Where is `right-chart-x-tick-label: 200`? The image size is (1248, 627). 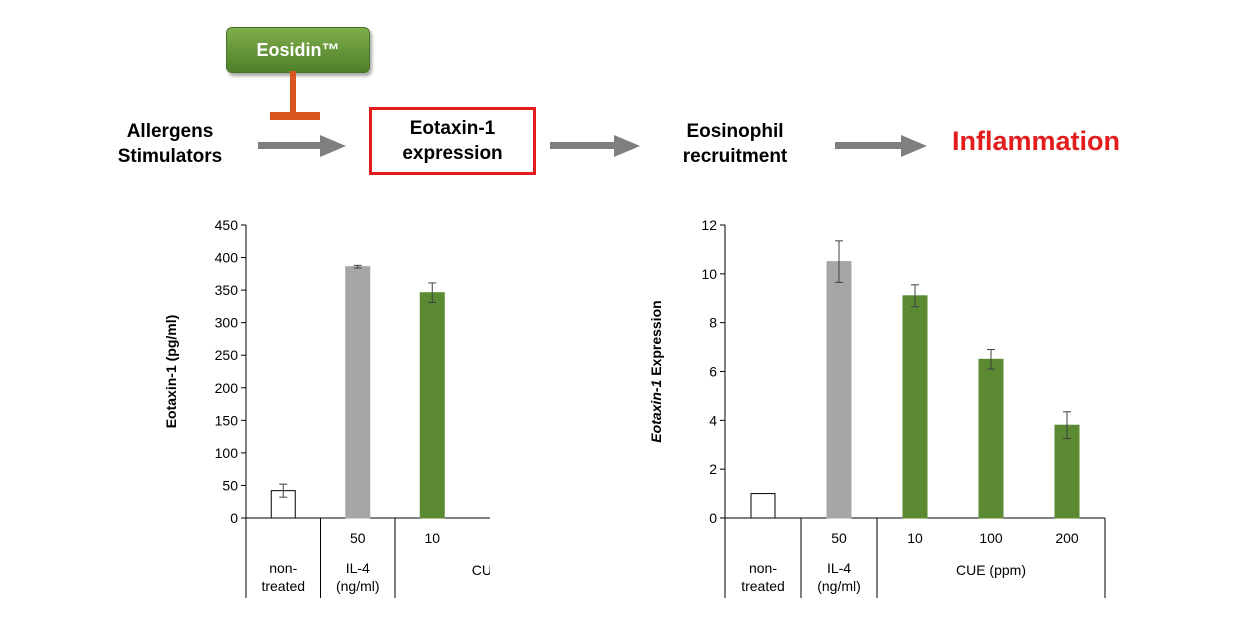 right-chart-x-tick-label: 200 is located at coordinates (1067, 538).